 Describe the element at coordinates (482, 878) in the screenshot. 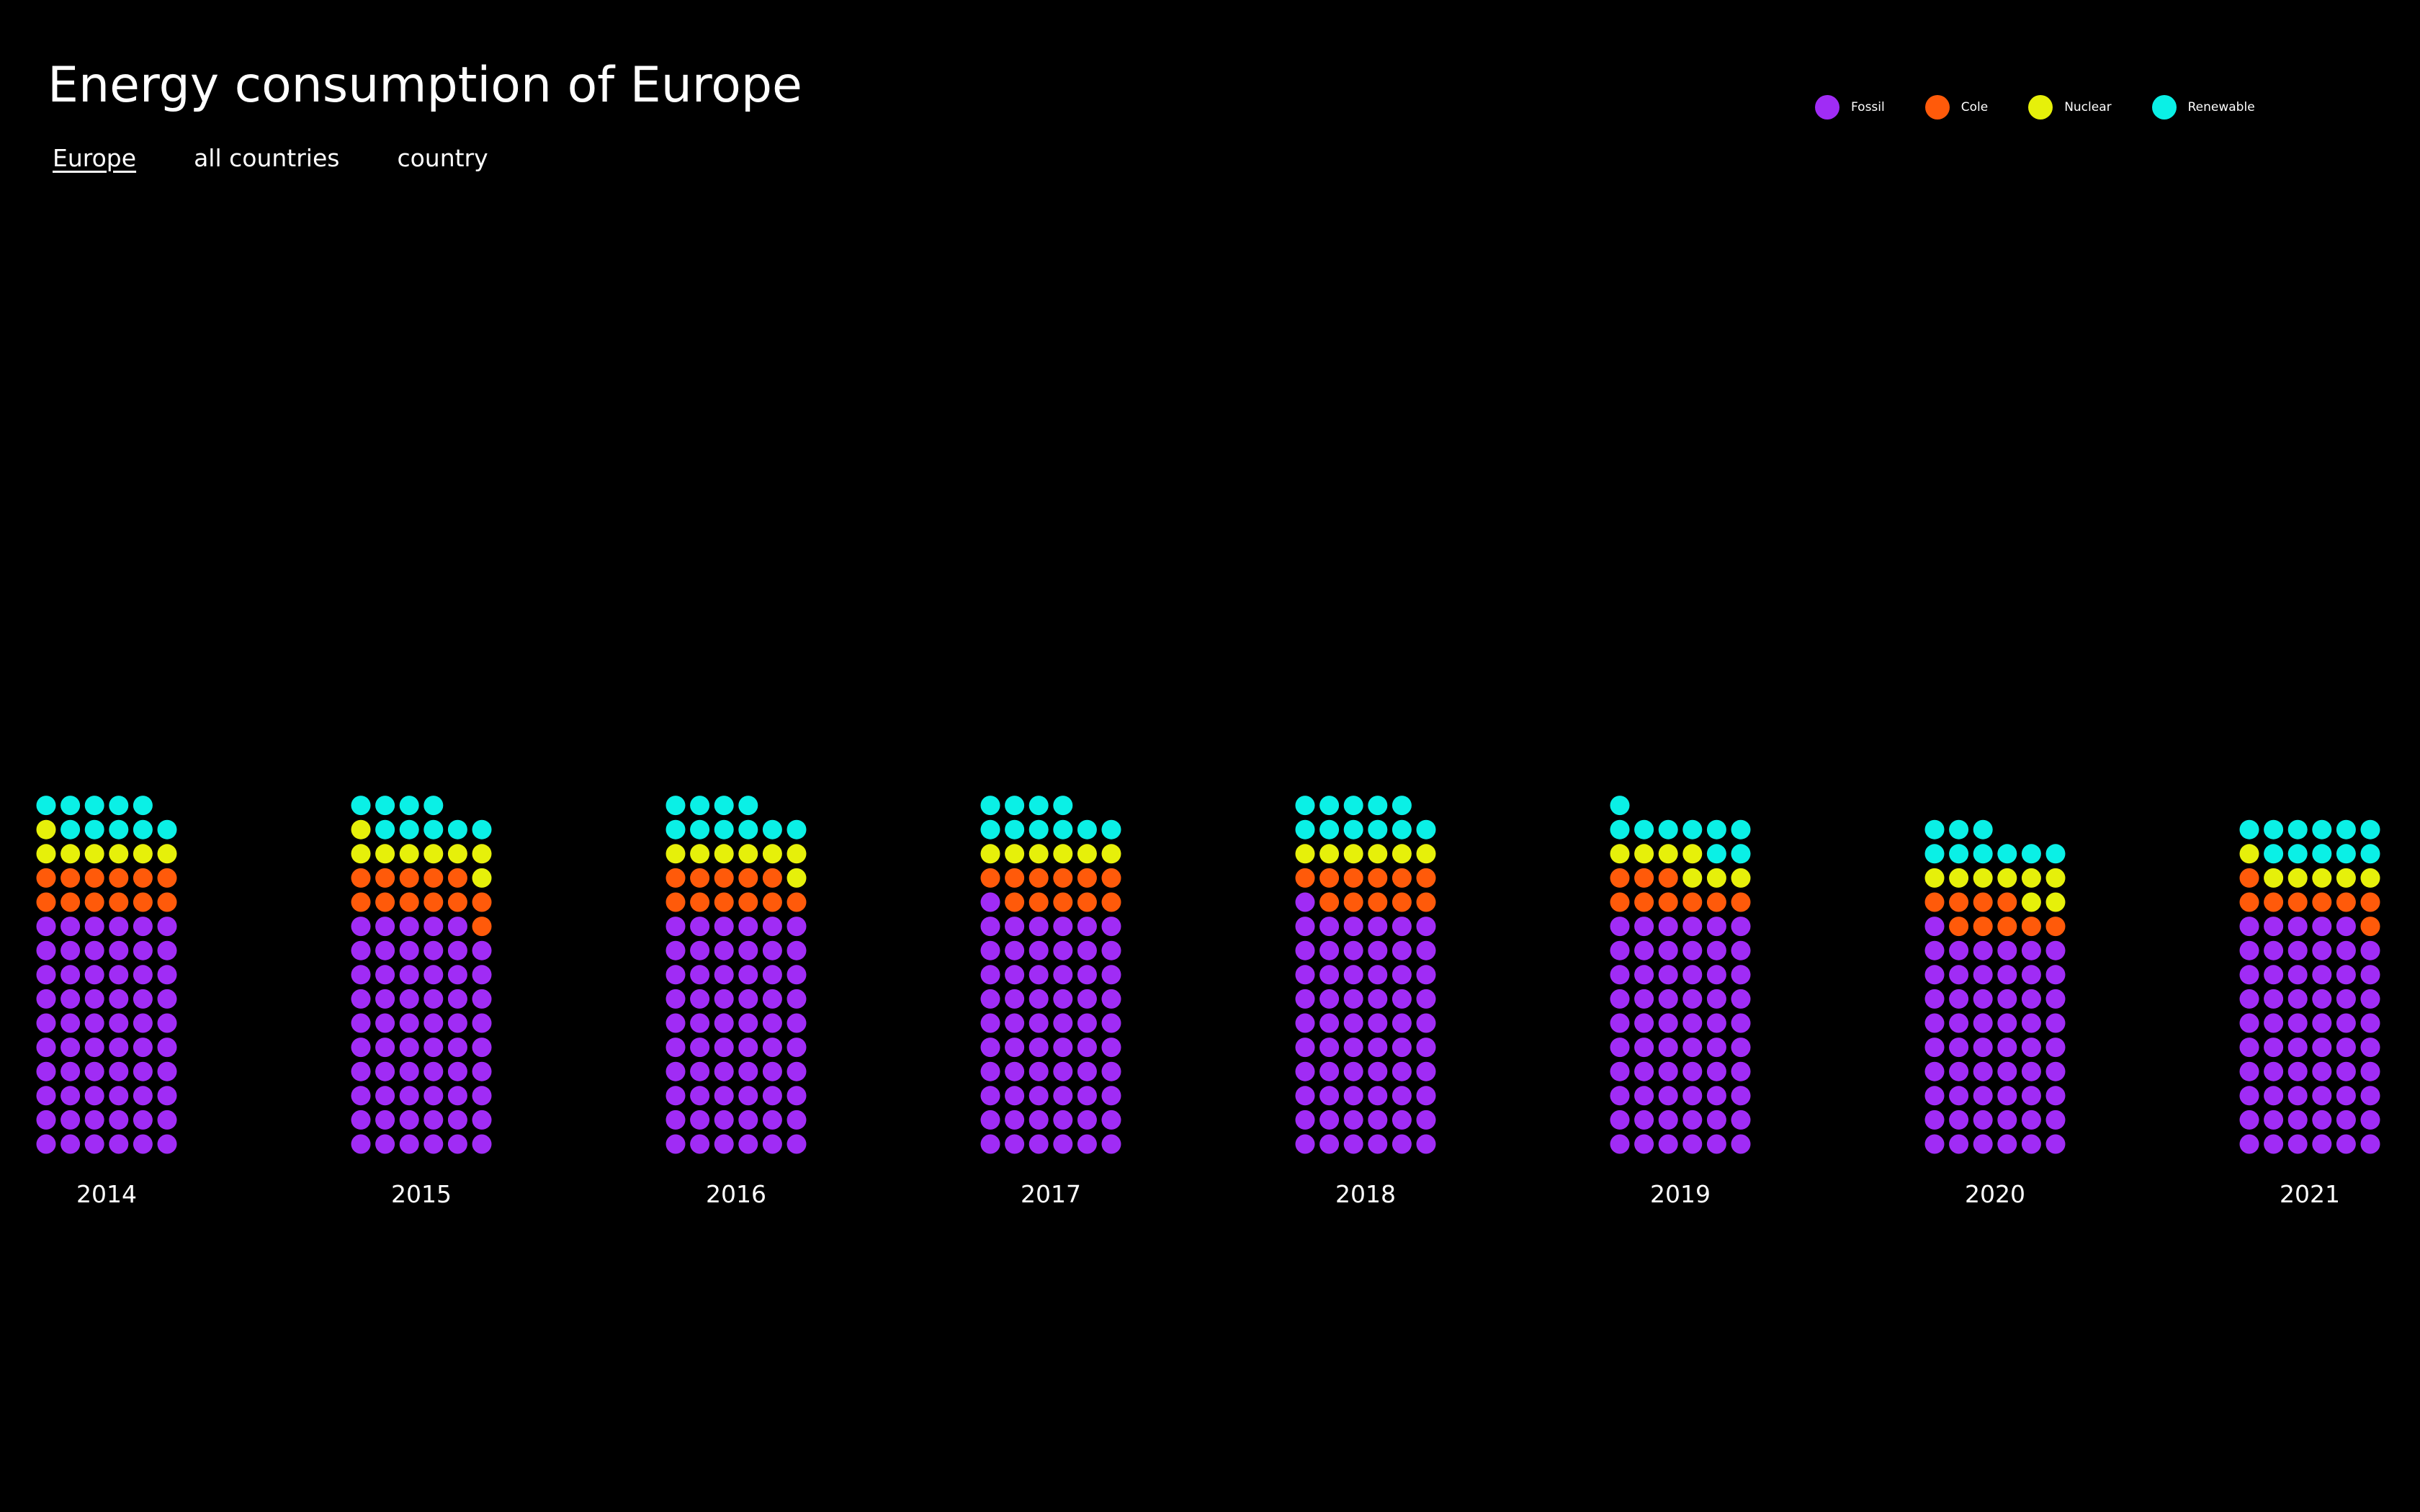

I see `dot-nuclear-2015` at that location.